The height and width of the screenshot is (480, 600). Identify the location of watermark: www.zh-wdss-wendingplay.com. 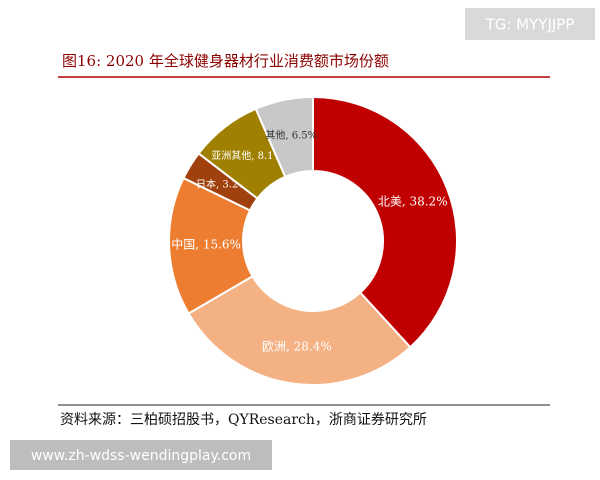
(141, 456).